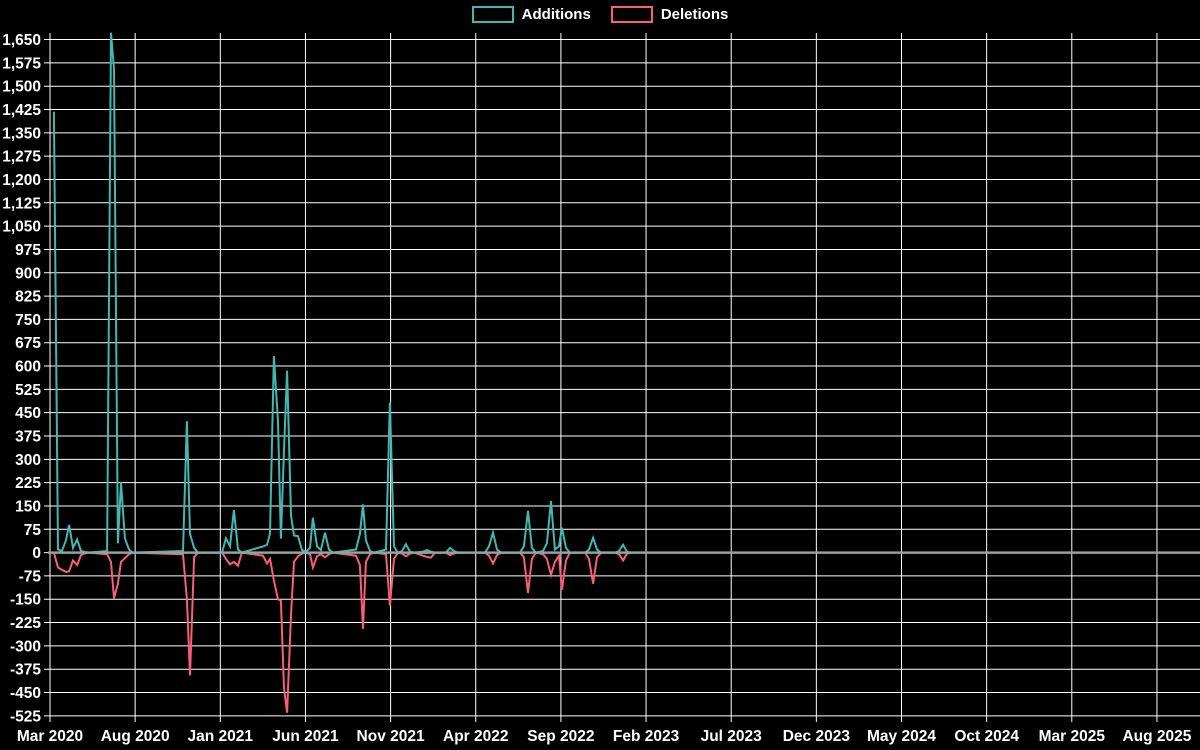  I want to click on y-tick-label: 75, so click(33, 530).